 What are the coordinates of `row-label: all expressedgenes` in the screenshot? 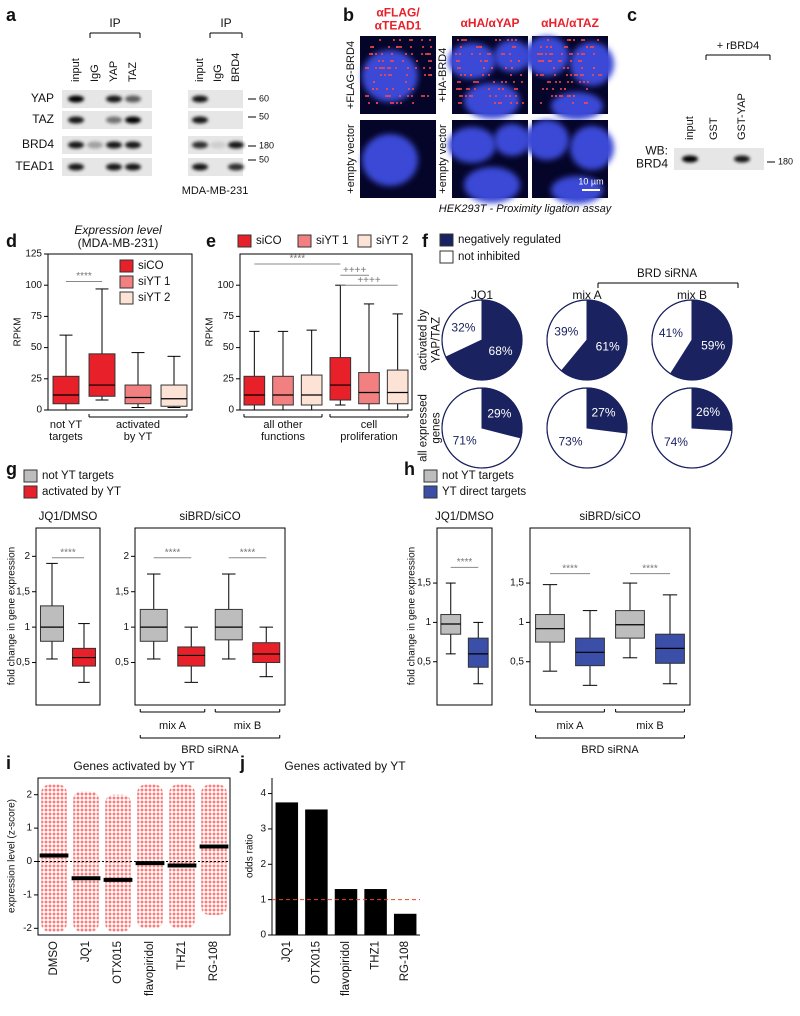 It's located at (430, 428).